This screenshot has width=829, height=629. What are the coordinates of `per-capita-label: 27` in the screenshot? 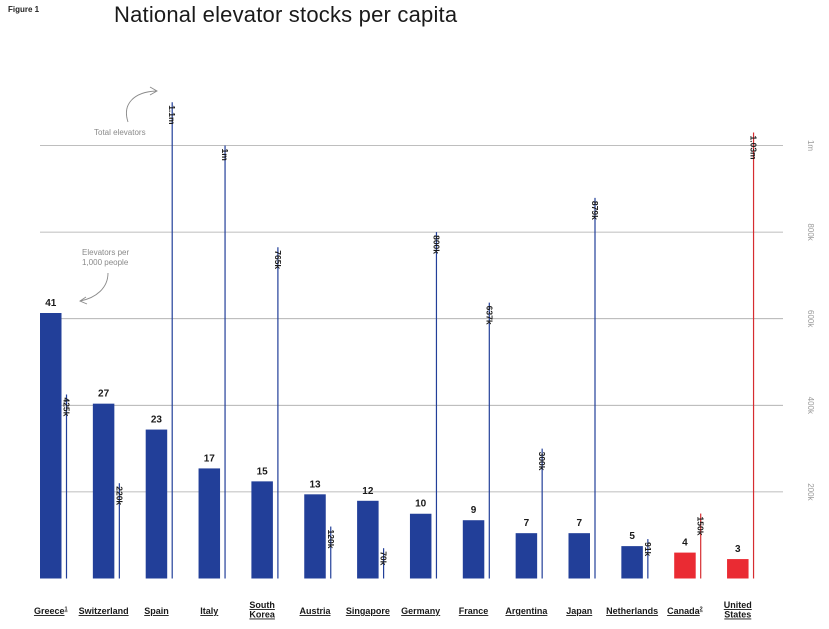 It's located at (104, 394).